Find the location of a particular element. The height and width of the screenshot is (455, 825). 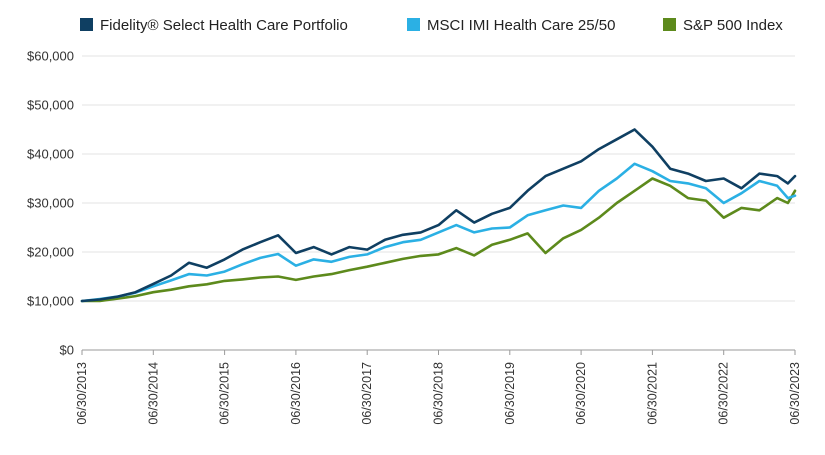

x-tick-label: 06/30/2013 is located at coordinates (82, 393).